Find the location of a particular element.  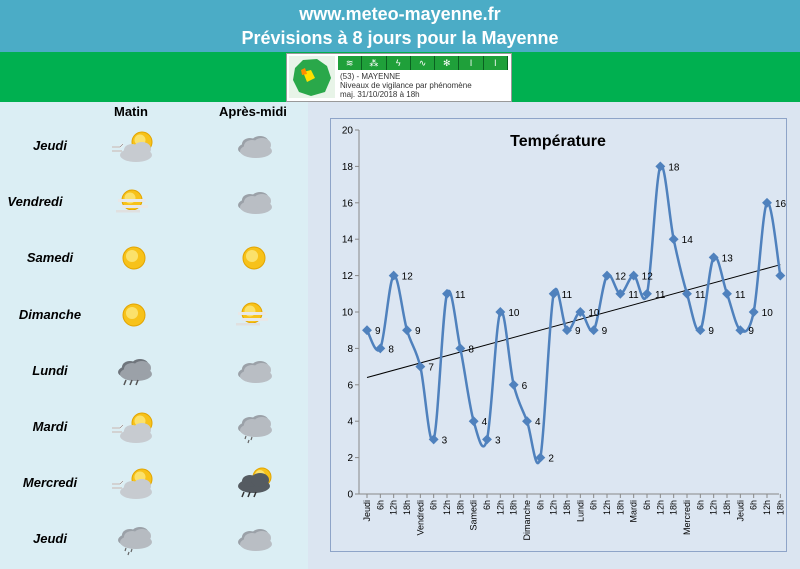

y-tick-label: 6 is located at coordinates (350, 385).